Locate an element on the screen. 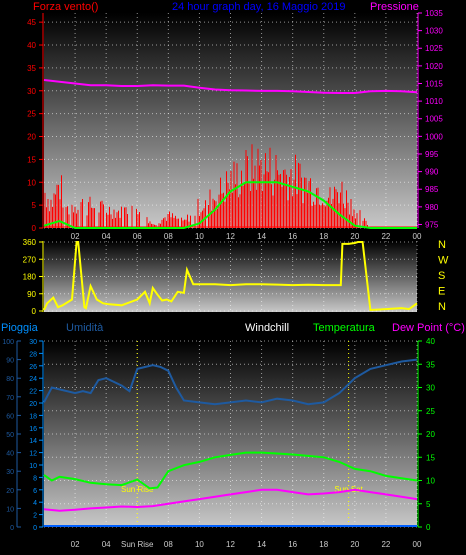  wind-tick-label: 25 is located at coordinates (31, 114).